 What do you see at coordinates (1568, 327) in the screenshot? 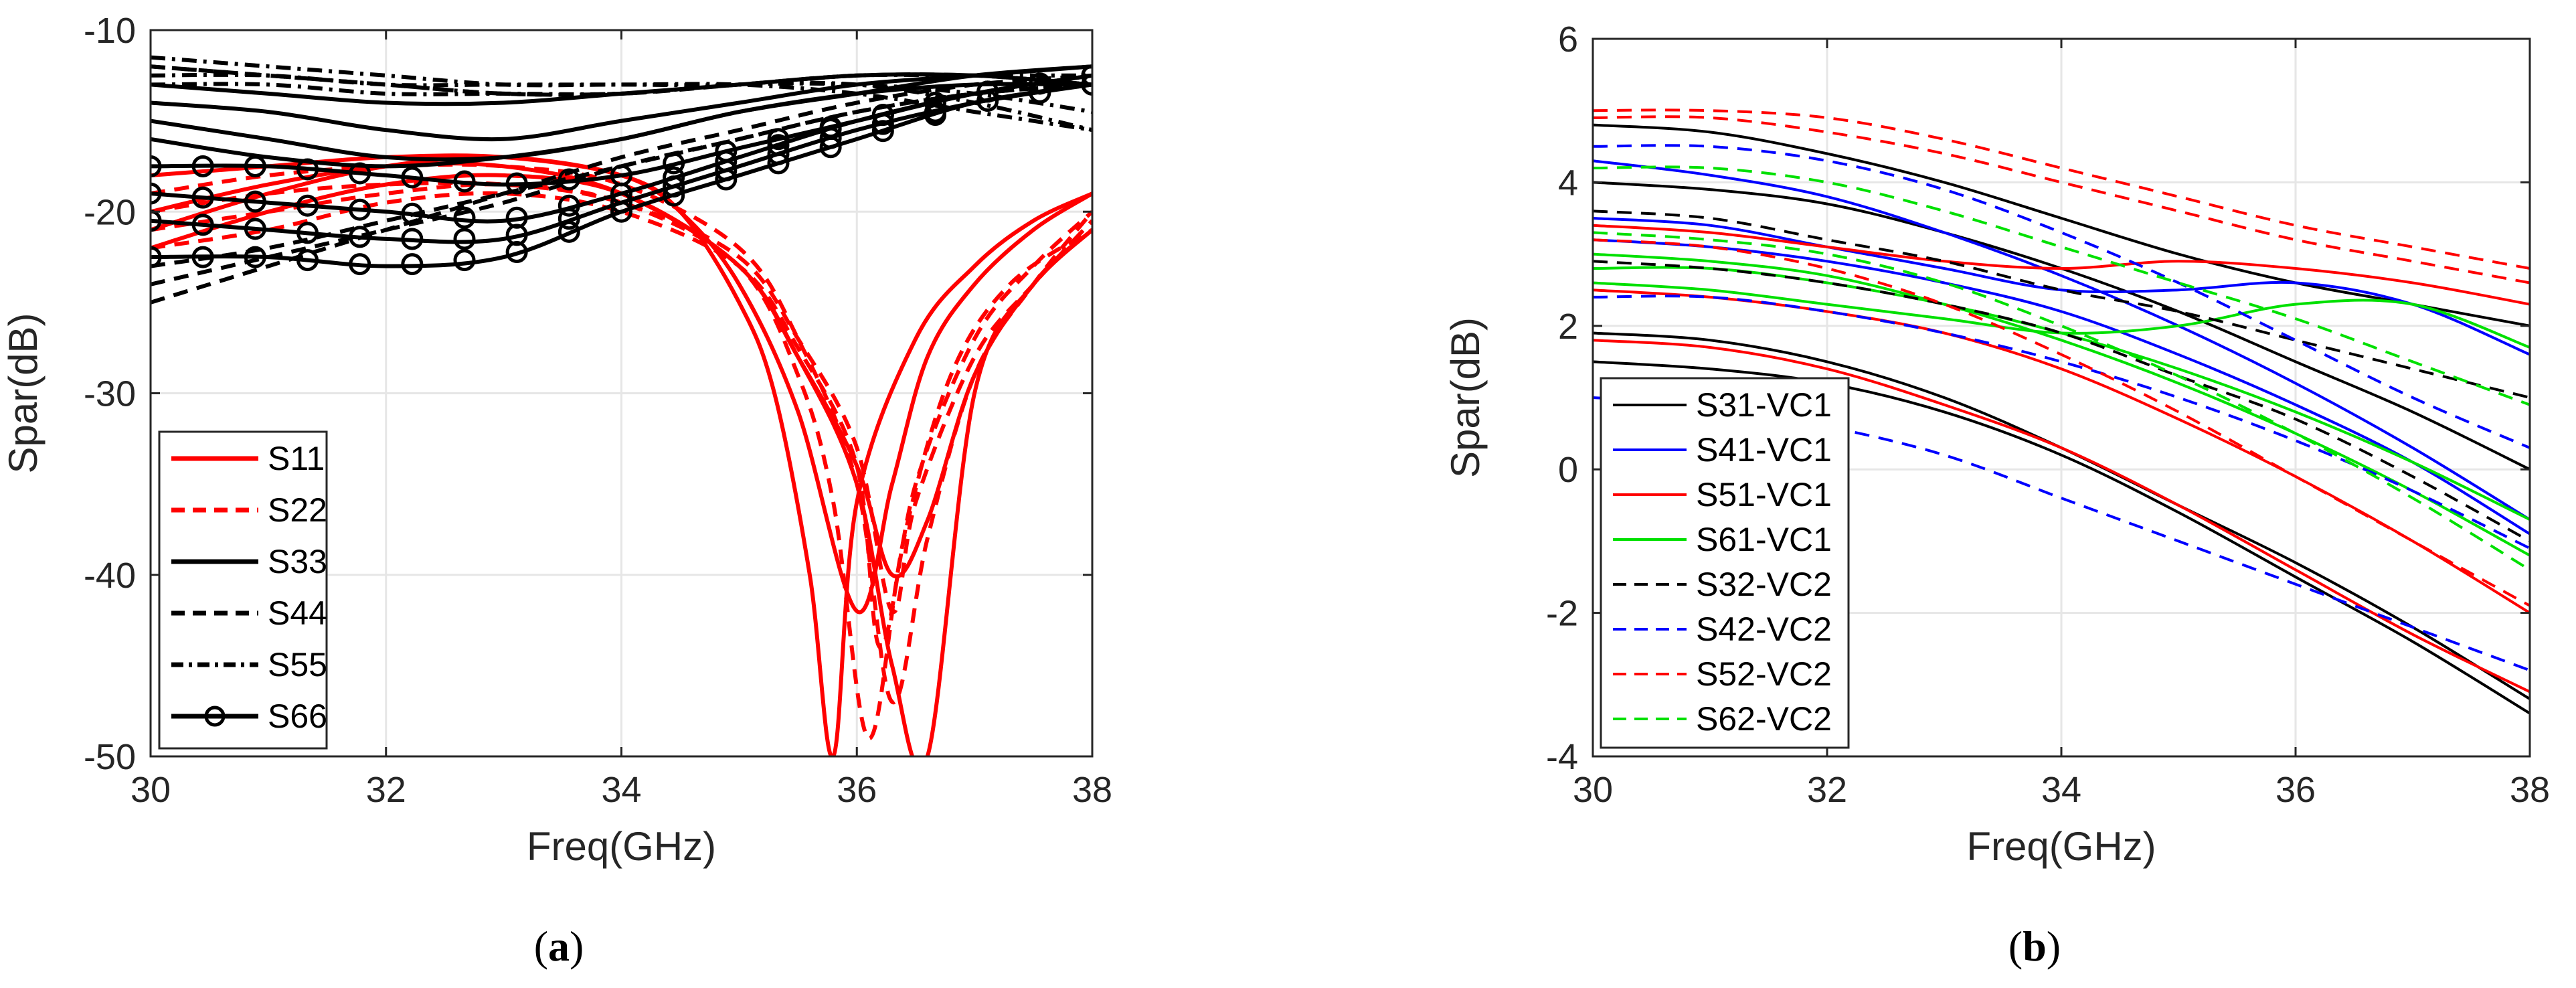
I see `y-tick-label: 2` at bounding box center [1568, 327].